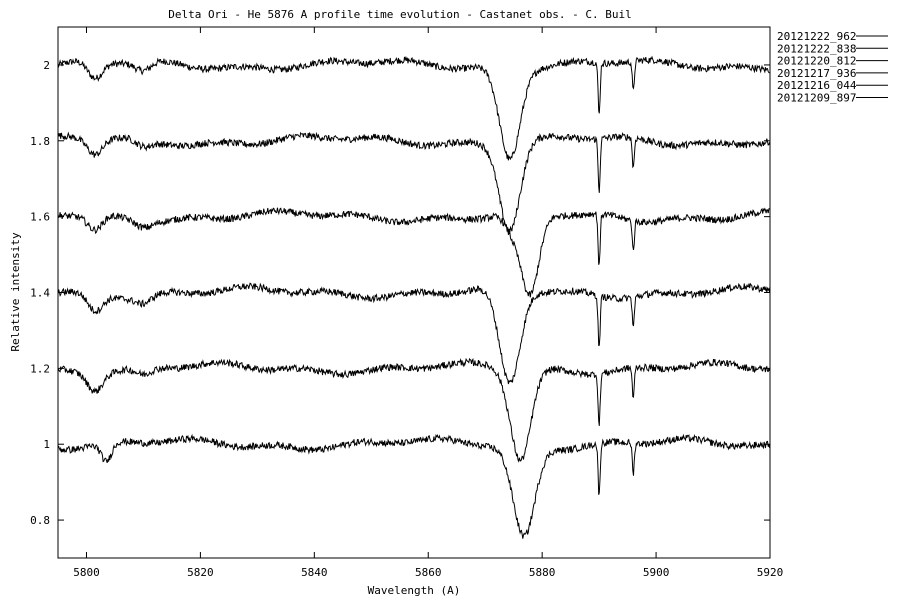 The height and width of the screenshot is (600, 900). What do you see at coordinates (428, 572) in the screenshot?
I see `x-tick-label: 5860` at bounding box center [428, 572].